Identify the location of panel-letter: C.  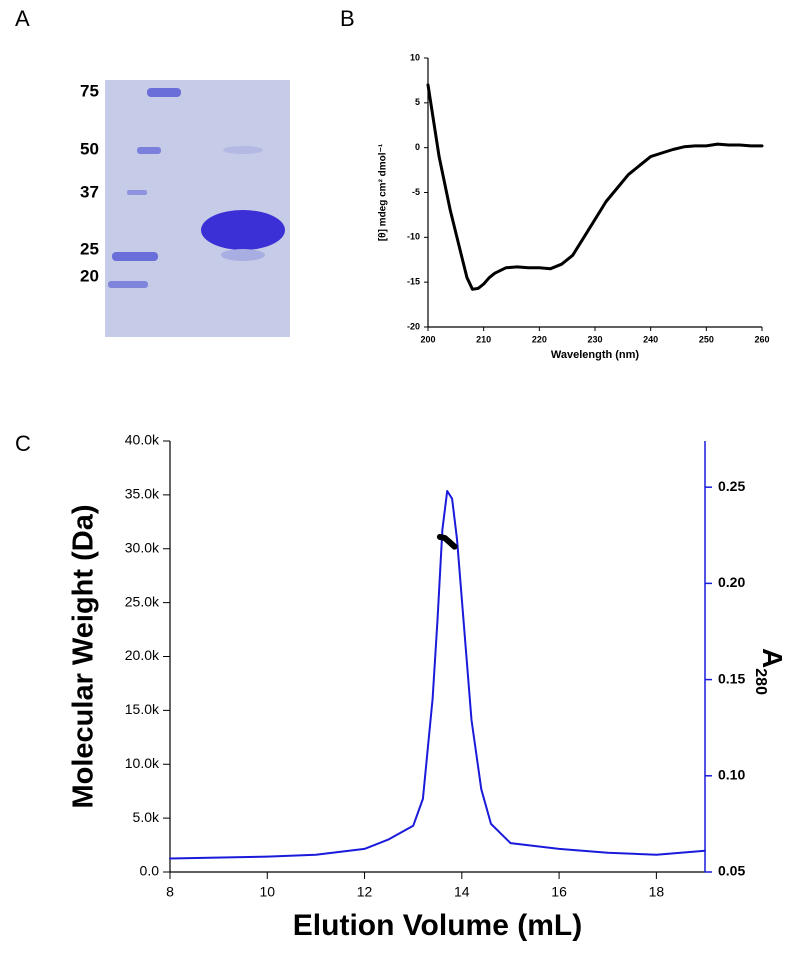
(23, 443).